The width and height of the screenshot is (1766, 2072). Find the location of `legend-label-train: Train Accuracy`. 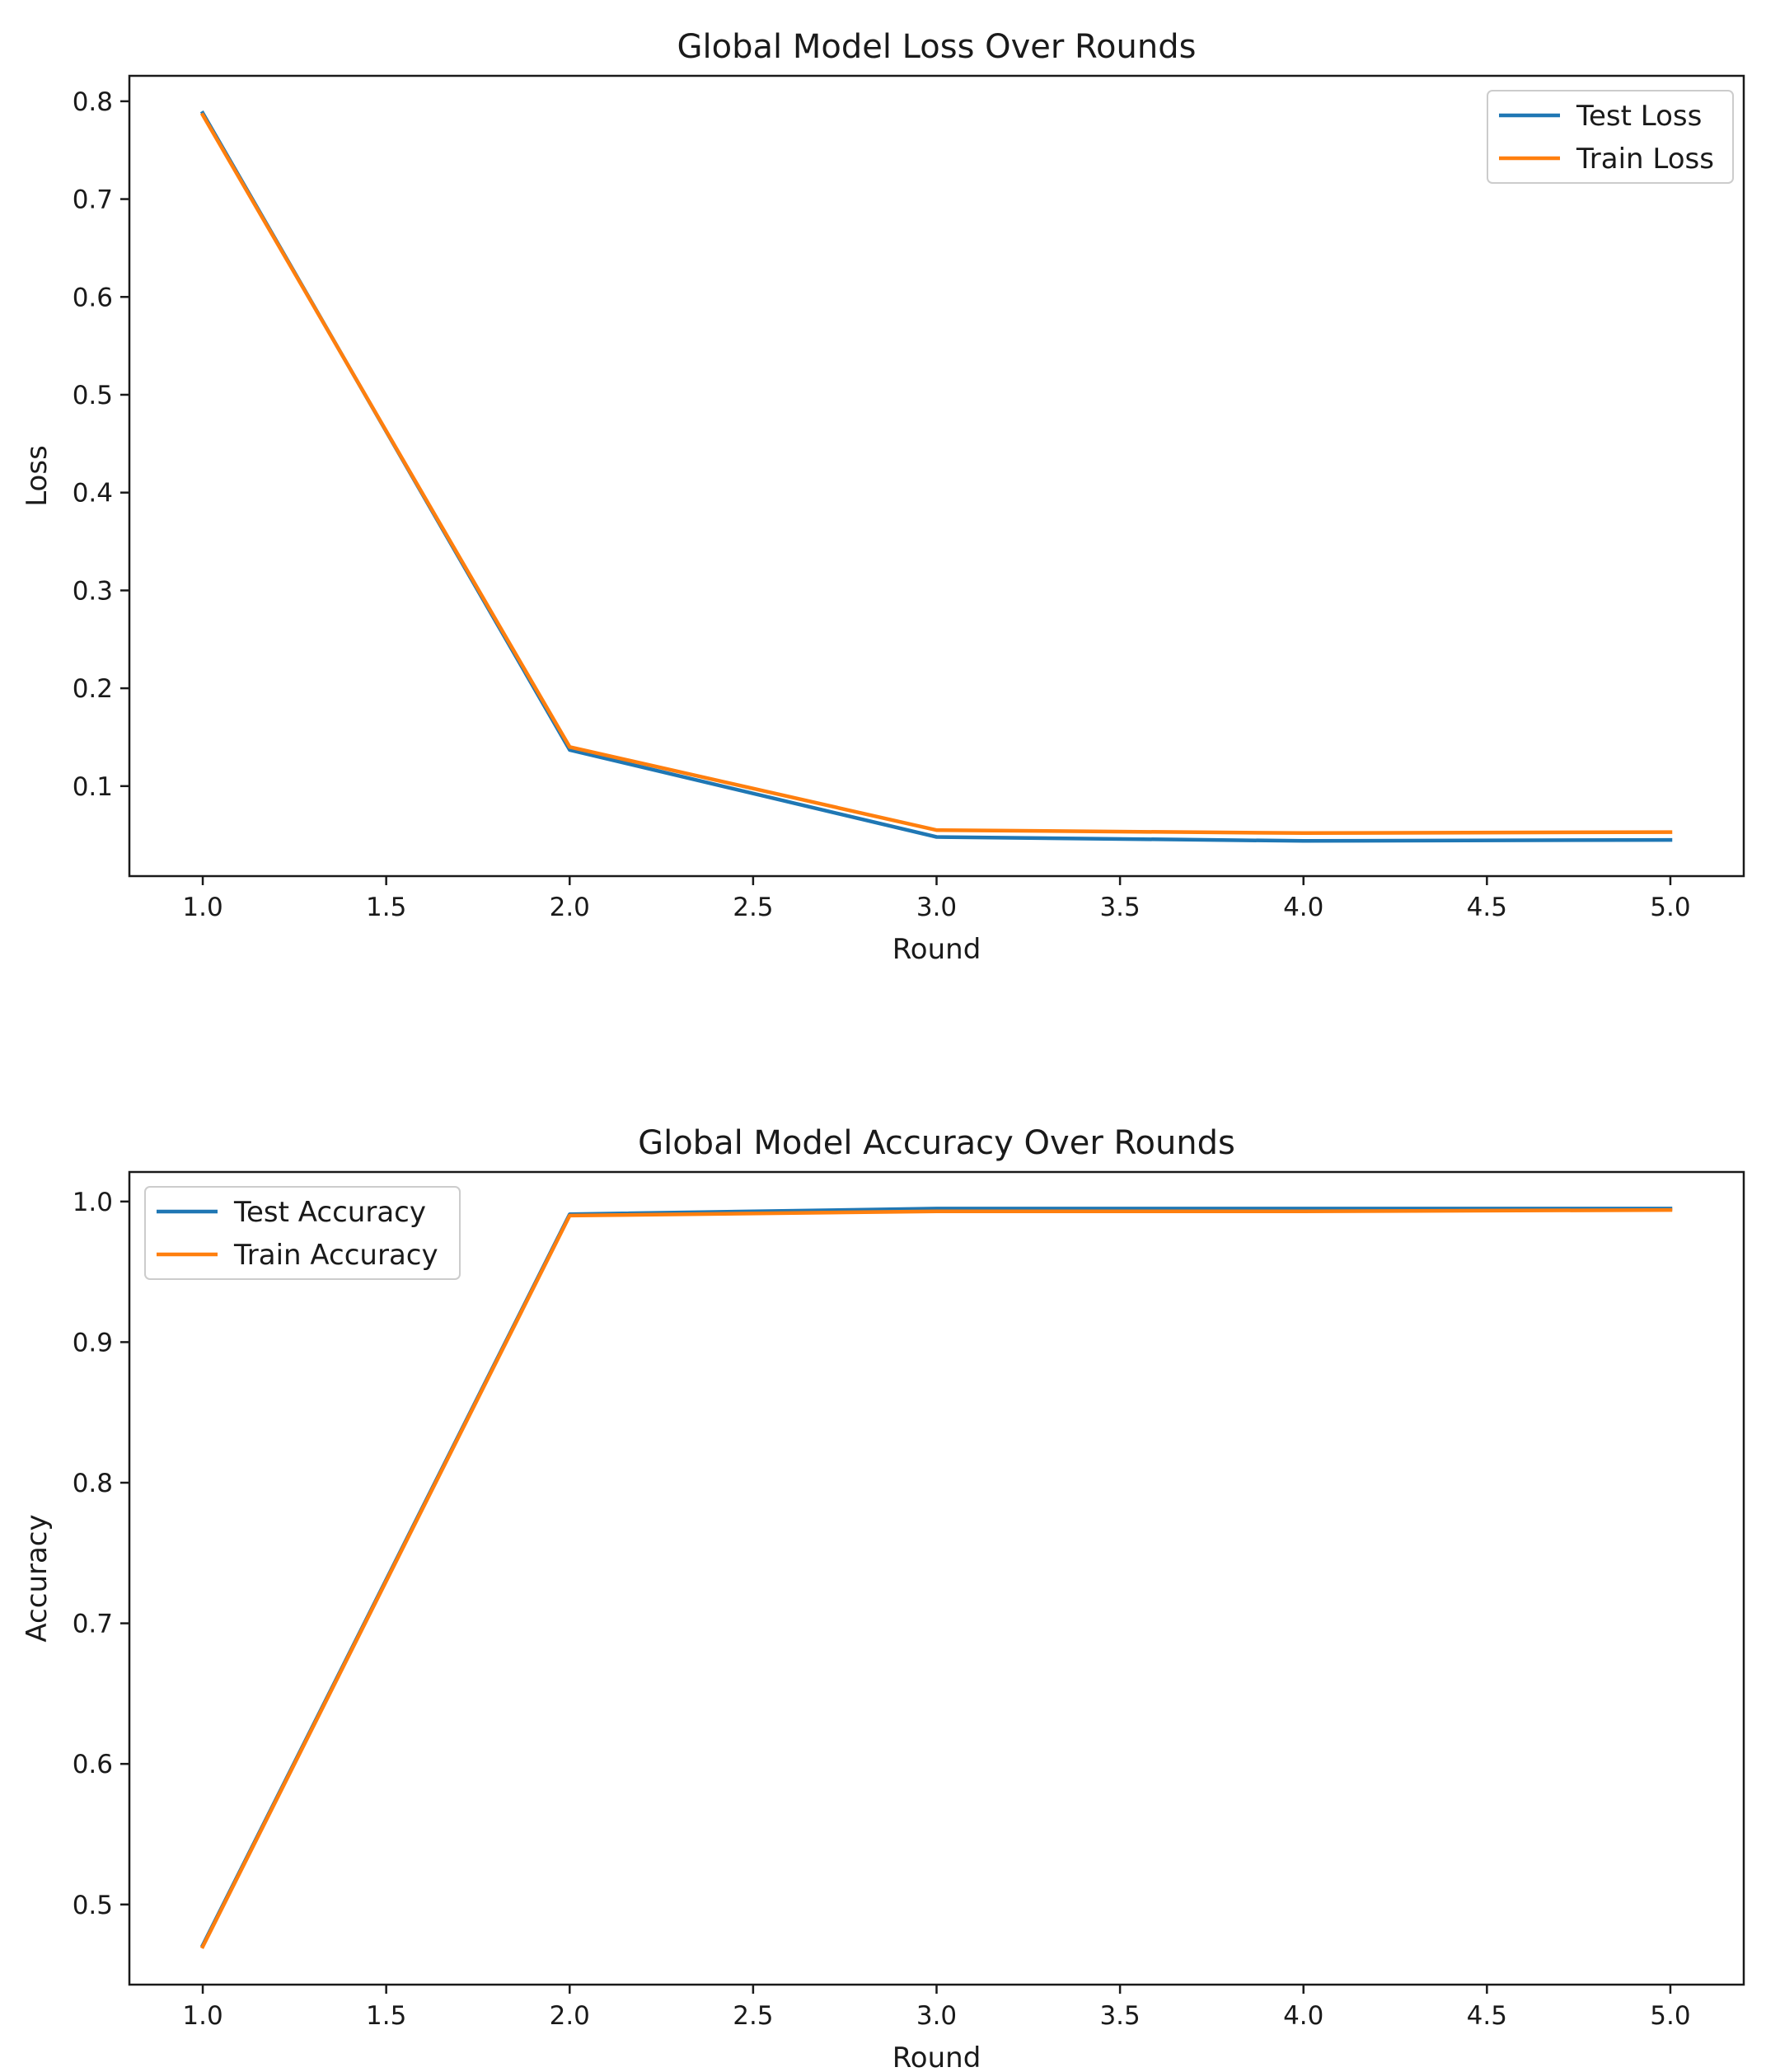

legend-label-train: Train Accuracy is located at coordinates (335, 1255).